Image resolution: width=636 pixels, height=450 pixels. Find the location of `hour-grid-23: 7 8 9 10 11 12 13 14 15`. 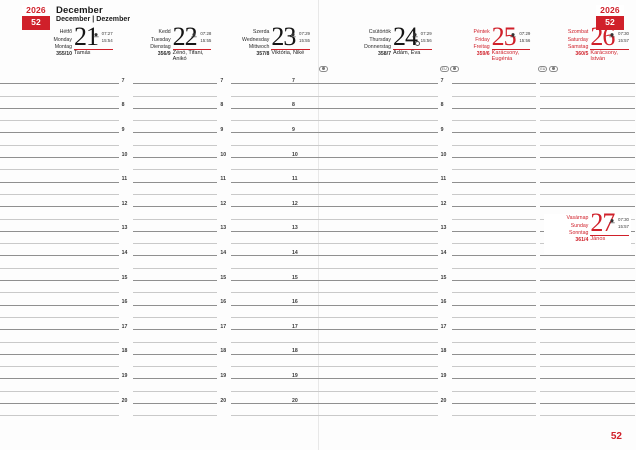

hour-grid-23: 7 8 9 10 11 12 13 14 15 is located at coordinates (268, 244).